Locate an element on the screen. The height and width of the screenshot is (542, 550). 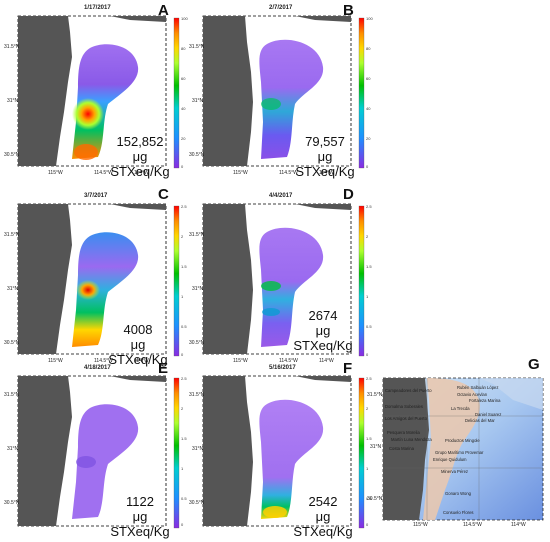
site-label: Los Amigos del Puerto is located at coordinates (406, 418).